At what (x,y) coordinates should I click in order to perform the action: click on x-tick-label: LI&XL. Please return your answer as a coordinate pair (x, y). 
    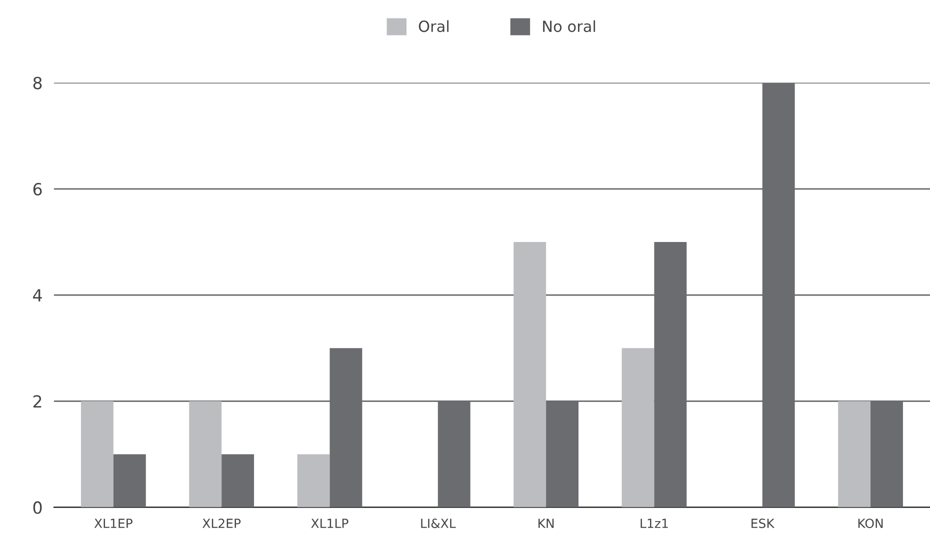
    Looking at the image, I should click on (438, 523).